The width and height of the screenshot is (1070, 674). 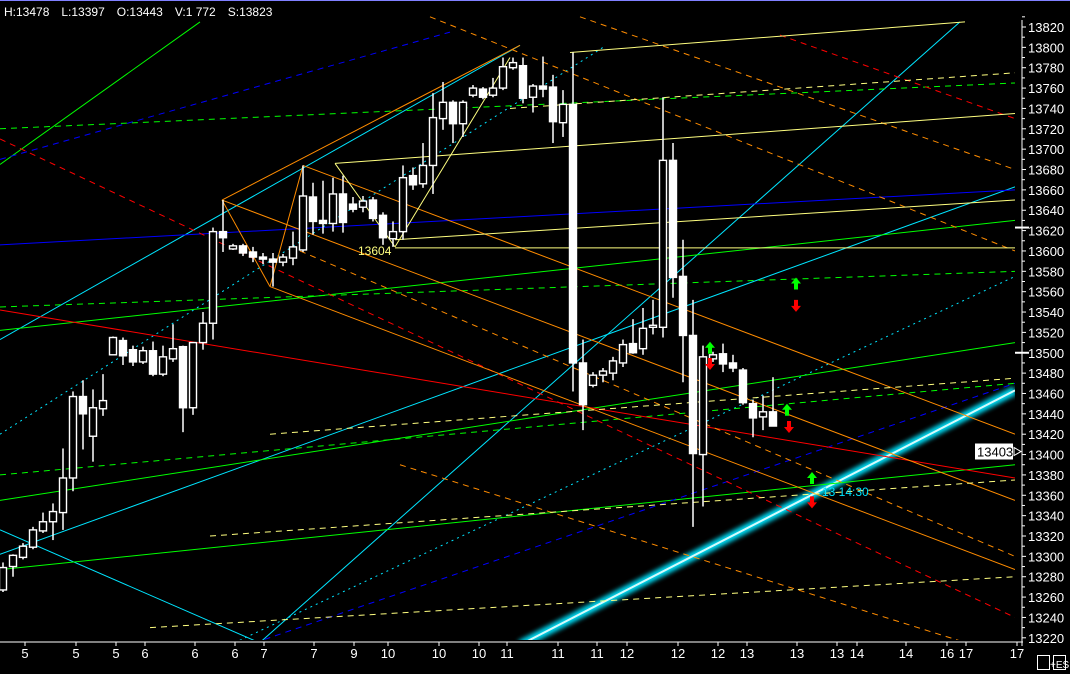 I want to click on trendline-orange, so click(x=371, y=122).